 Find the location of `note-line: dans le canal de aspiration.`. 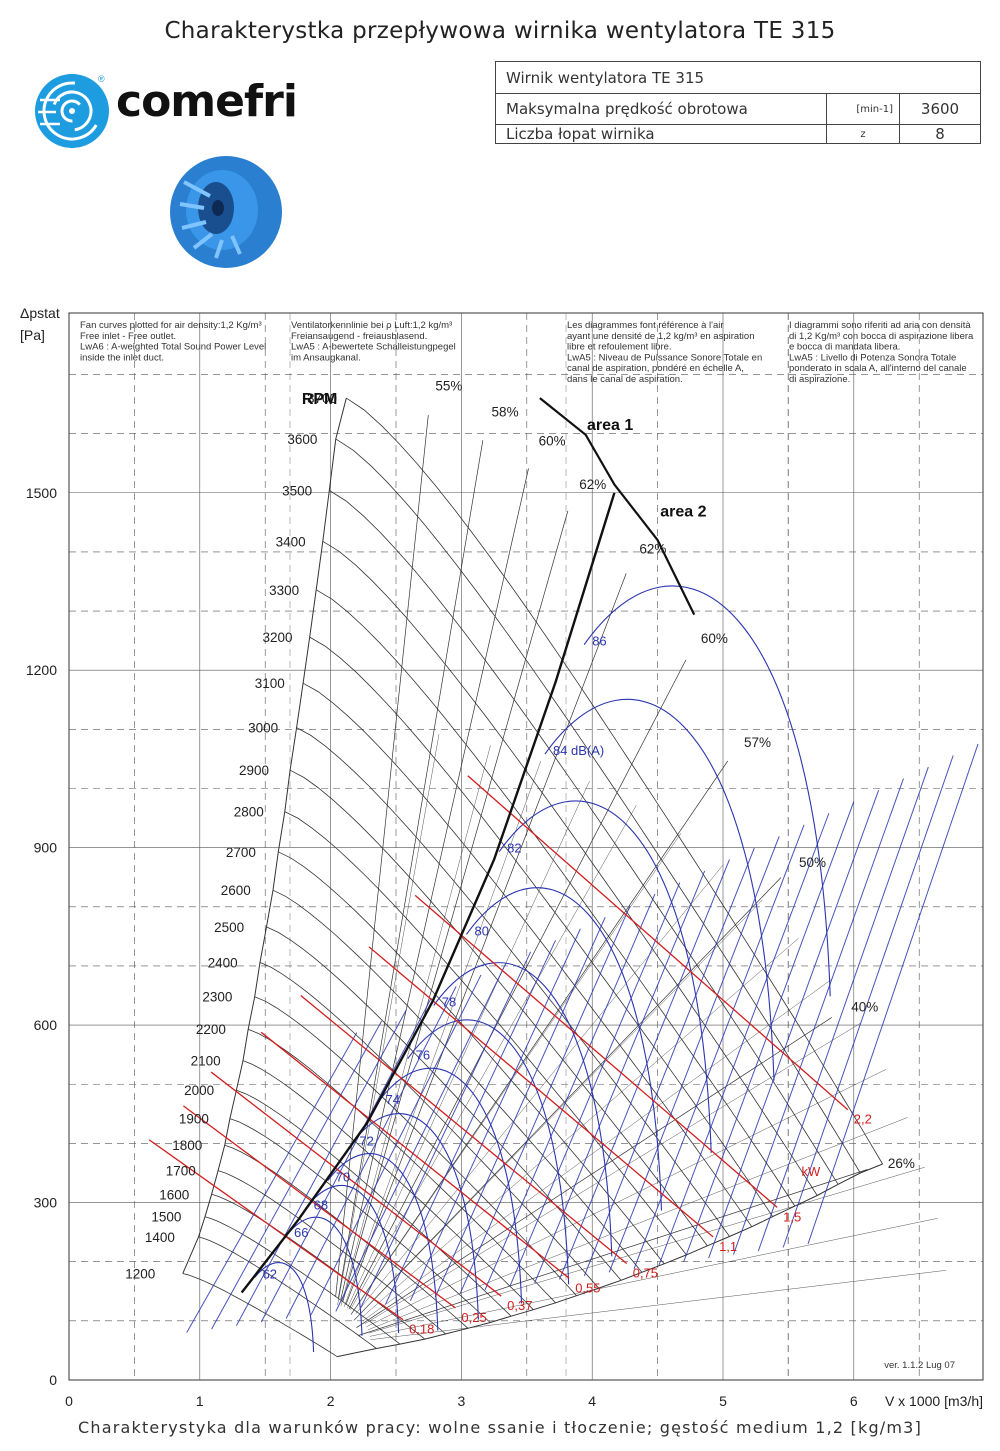

note-line: dans le canal de aspiration. is located at coordinates (625, 379).